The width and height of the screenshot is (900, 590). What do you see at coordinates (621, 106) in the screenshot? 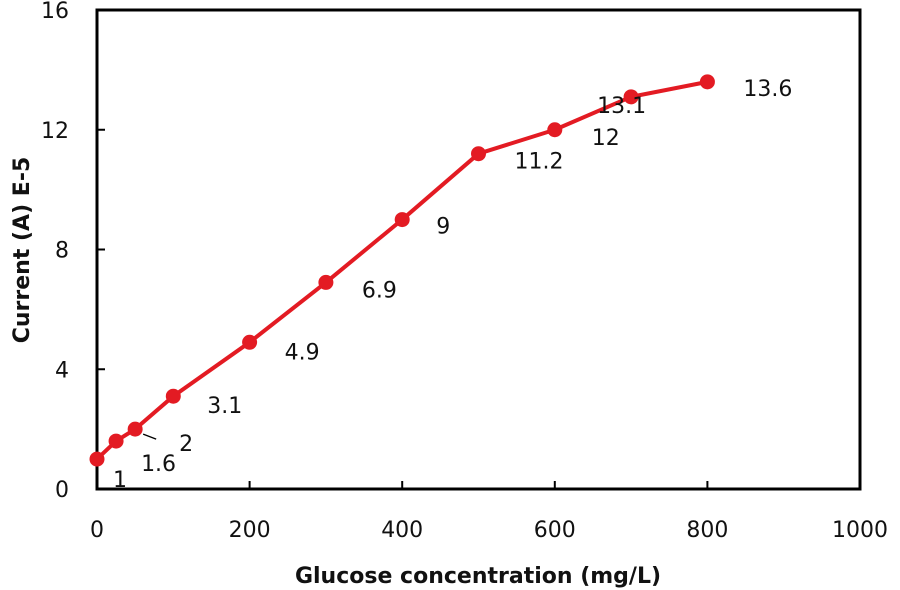
I see `data-label: 13.1` at bounding box center [621, 106].